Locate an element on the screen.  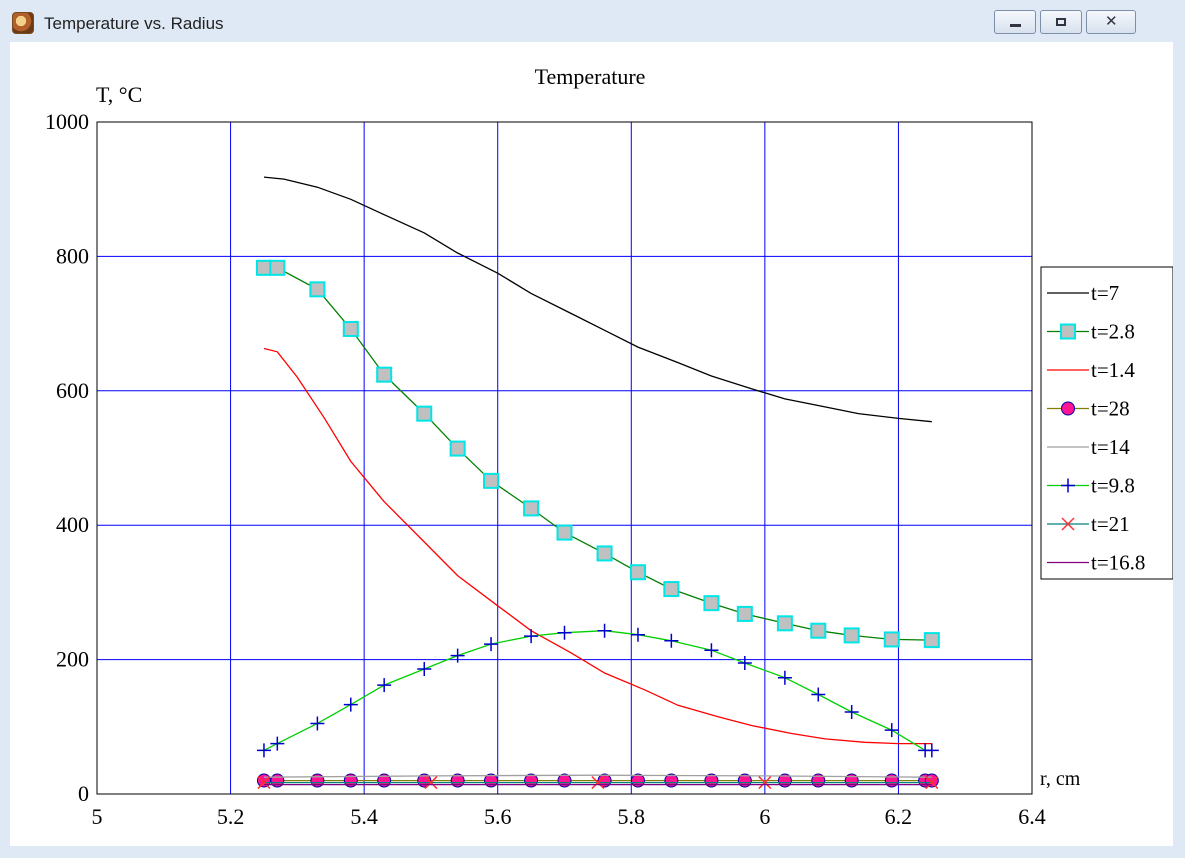
minimize-button is located at coordinates (1015, 22).